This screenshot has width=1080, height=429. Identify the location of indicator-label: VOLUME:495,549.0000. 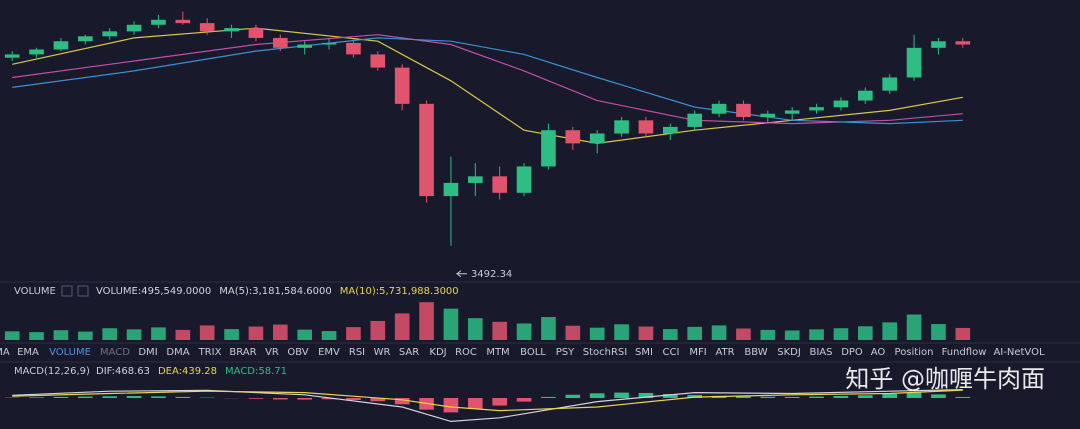
(153, 291).